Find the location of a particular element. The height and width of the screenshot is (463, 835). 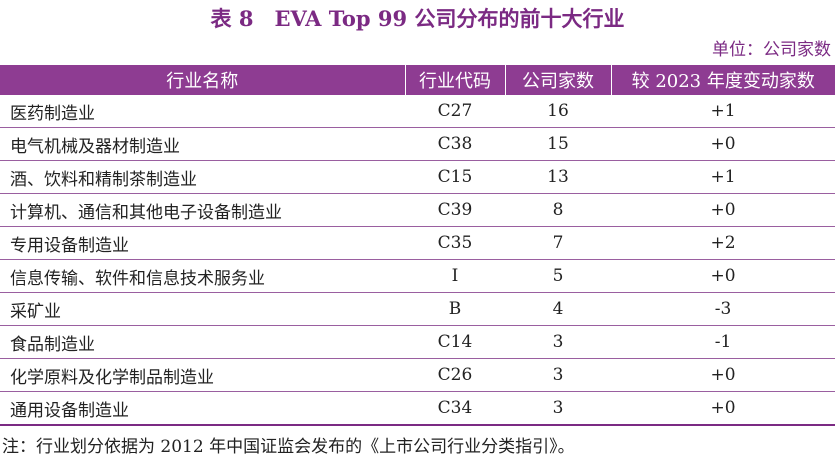

industry-code: C15 is located at coordinates (455, 177).